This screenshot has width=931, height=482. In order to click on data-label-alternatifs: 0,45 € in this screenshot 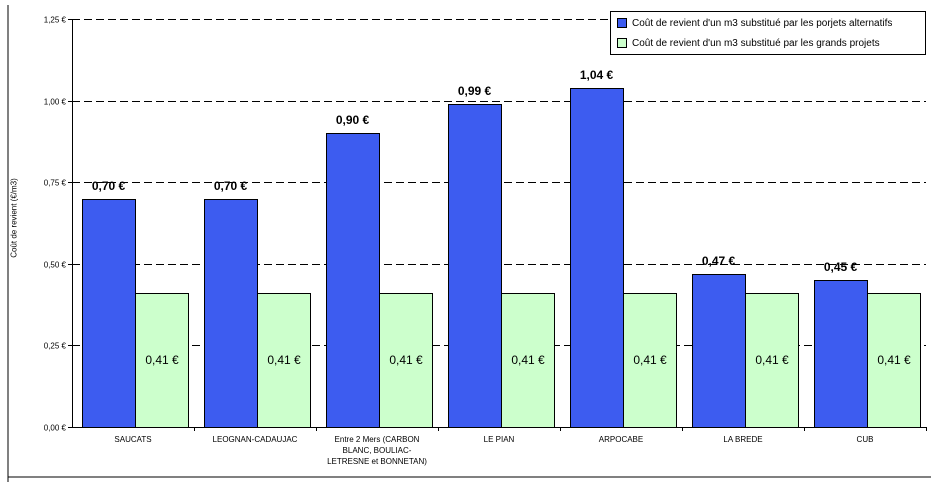, I will do `click(841, 267)`.